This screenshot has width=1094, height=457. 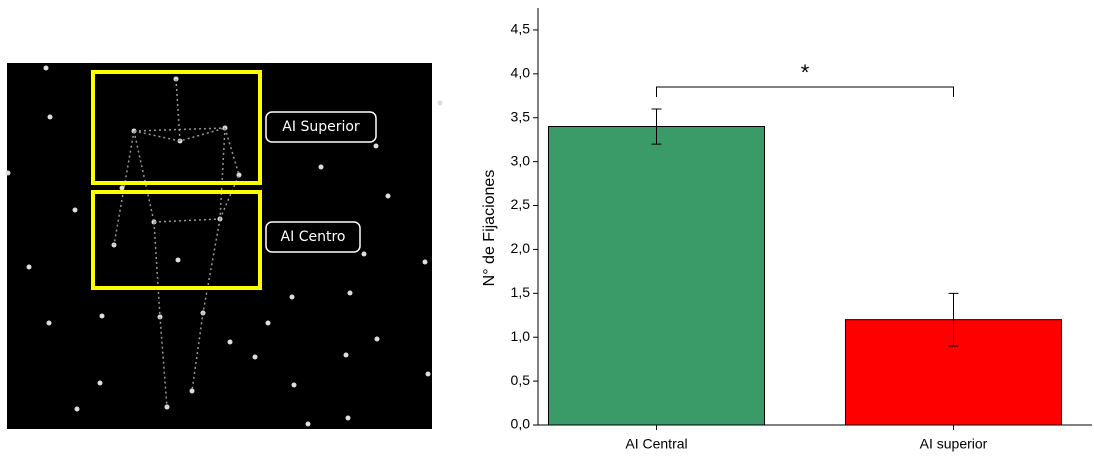 What do you see at coordinates (521, 336) in the screenshot?
I see `y-tick-label: 1,0` at bounding box center [521, 336].